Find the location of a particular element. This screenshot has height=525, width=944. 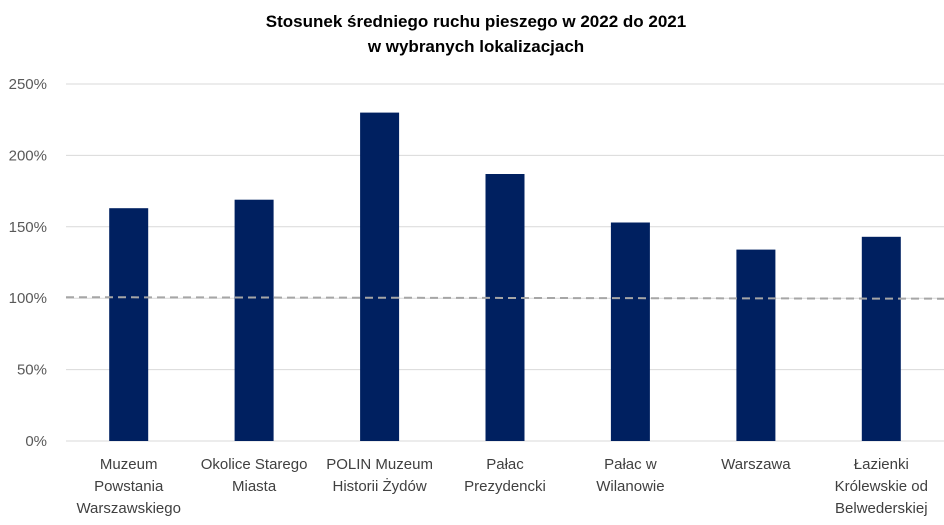

category-label: Miasta is located at coordinates (254, 486).